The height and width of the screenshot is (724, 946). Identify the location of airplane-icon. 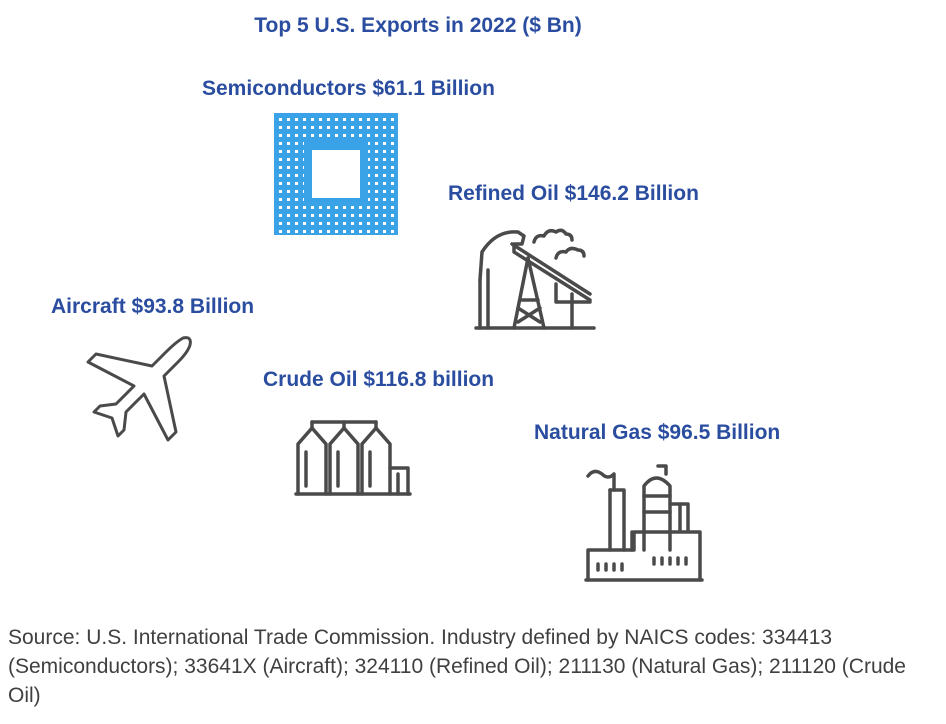
(137, 390).